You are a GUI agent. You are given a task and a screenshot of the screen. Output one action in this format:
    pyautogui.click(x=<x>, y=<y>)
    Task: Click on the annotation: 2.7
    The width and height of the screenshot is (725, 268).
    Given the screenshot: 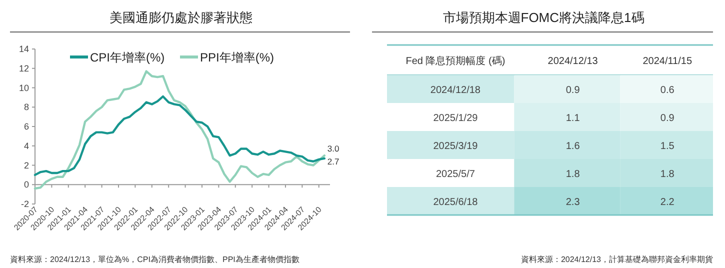 What is the action you would take?
    pyautogui.click(x=333, y=161)
    